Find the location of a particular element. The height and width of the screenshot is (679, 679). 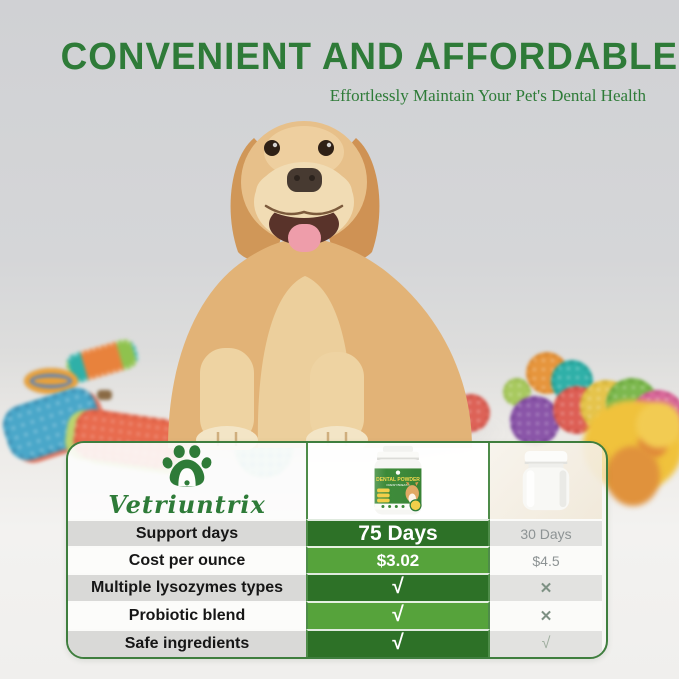

competitor-value: $4.5 is located at coordinates (546, 559).